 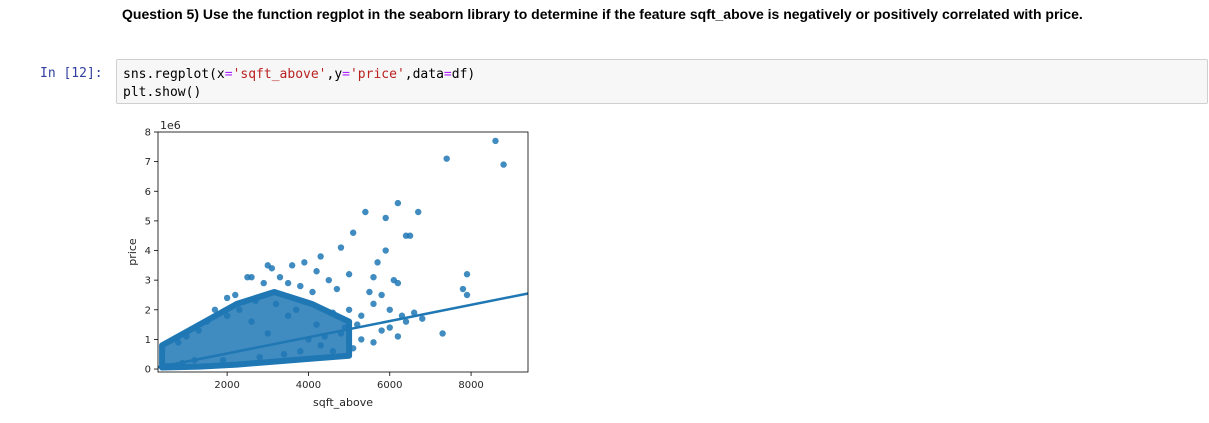 What do you see at coordinates (170, 125) in the screenshot?
I see `y-offset-label: 1e6` at bounding box center [170, 125].